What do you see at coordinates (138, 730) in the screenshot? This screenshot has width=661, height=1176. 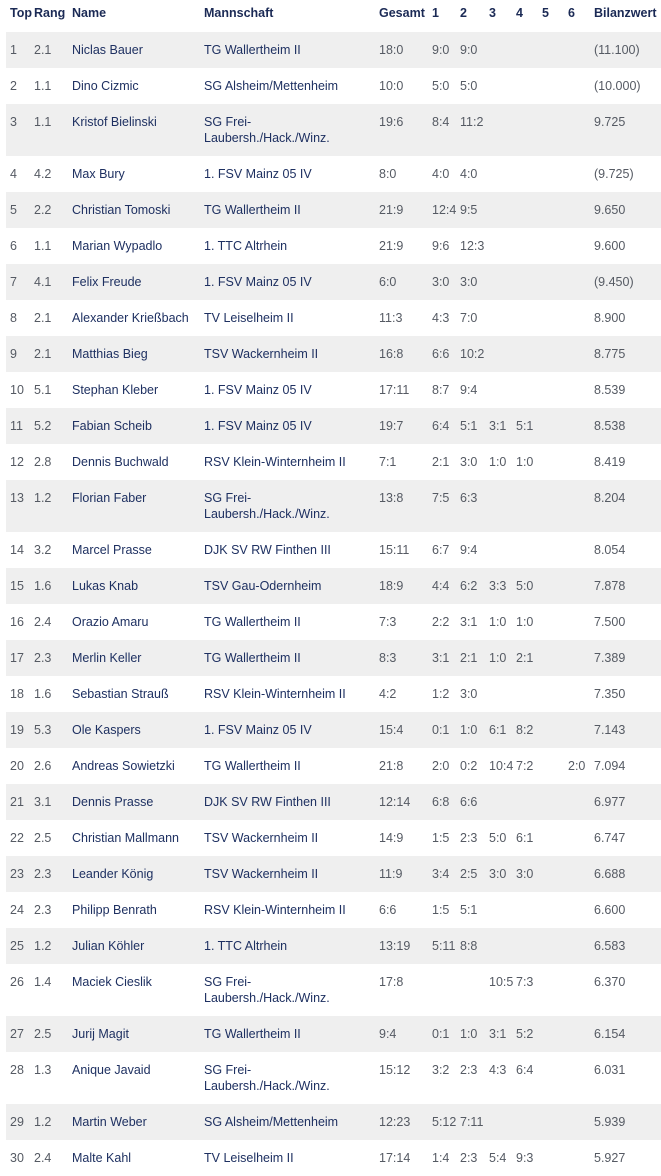 I see `cell-name: Ole Kaspers` at bounding box center [138, 730].